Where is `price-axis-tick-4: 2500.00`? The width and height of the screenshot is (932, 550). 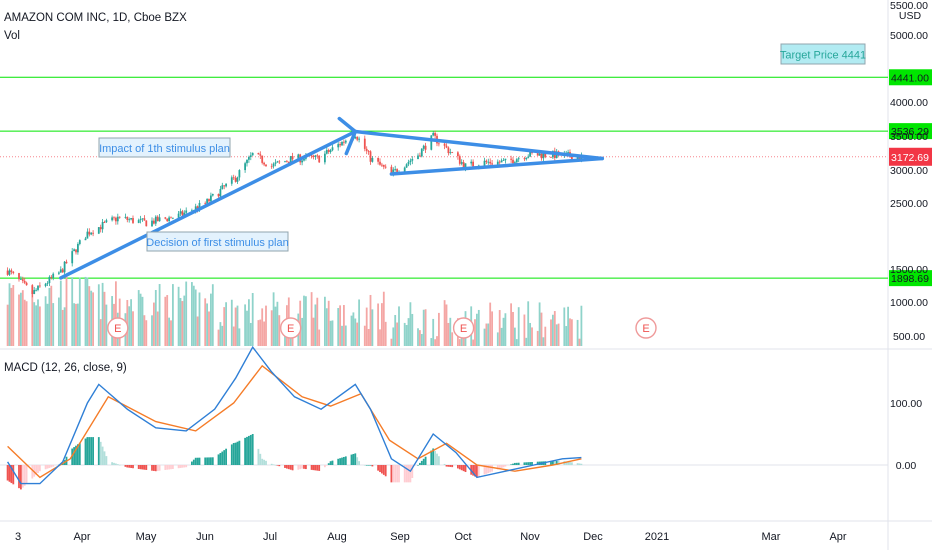 price-axis-tick-4: 2500.00 is located at coordinates (909, 204).